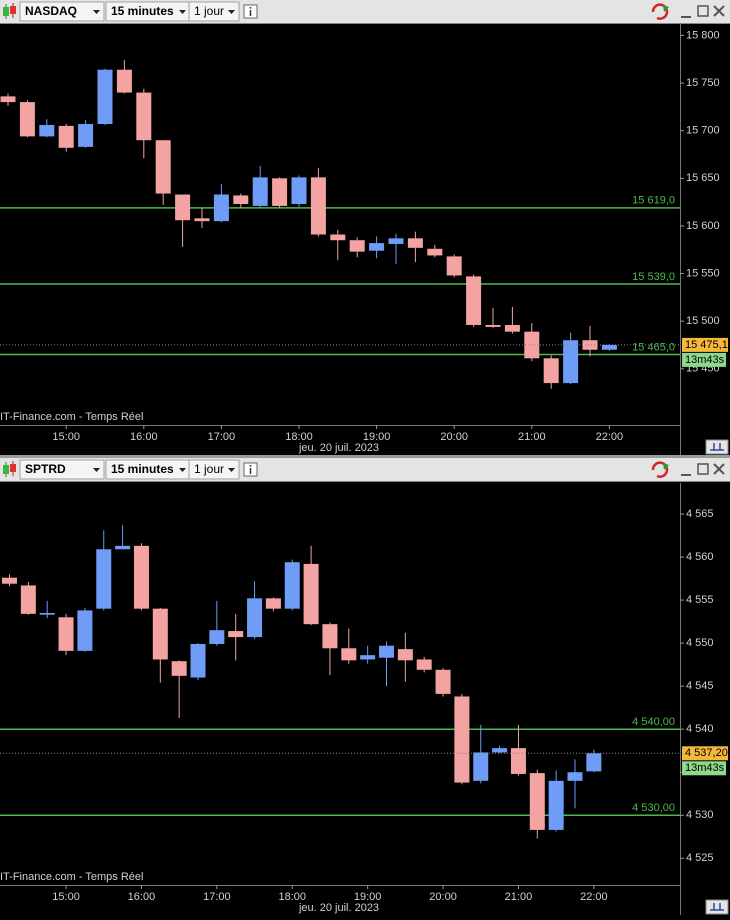  I want to click on last-price-label: 15 475,1, so click(706, 345).